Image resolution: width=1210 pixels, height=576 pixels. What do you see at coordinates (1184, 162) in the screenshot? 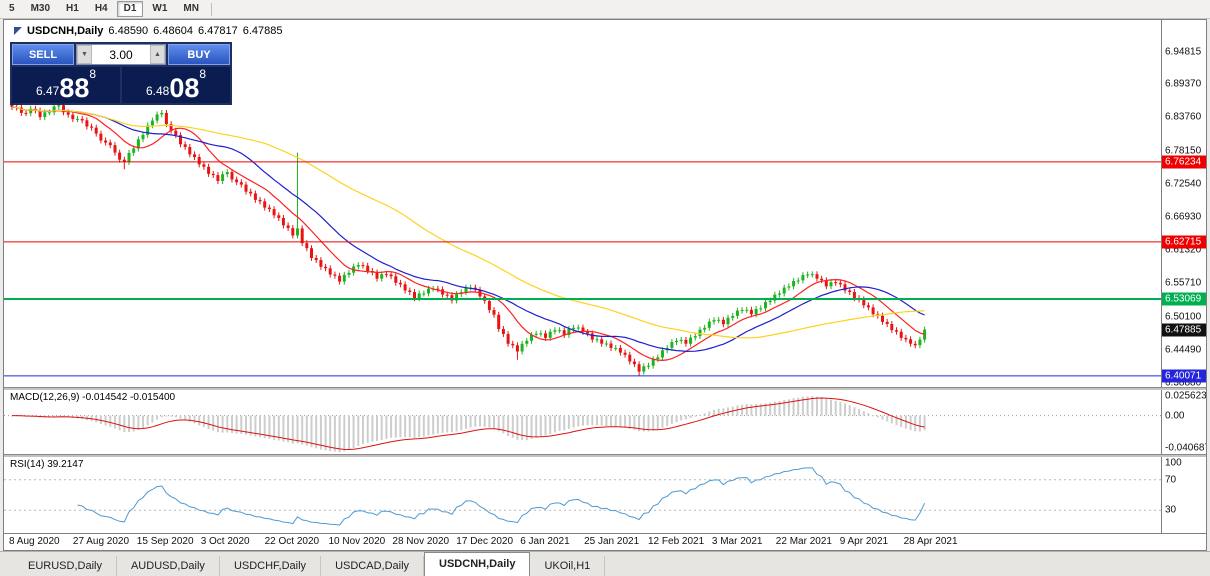
I see `price-label: 6.76234` at bounding box center [1184, 162].